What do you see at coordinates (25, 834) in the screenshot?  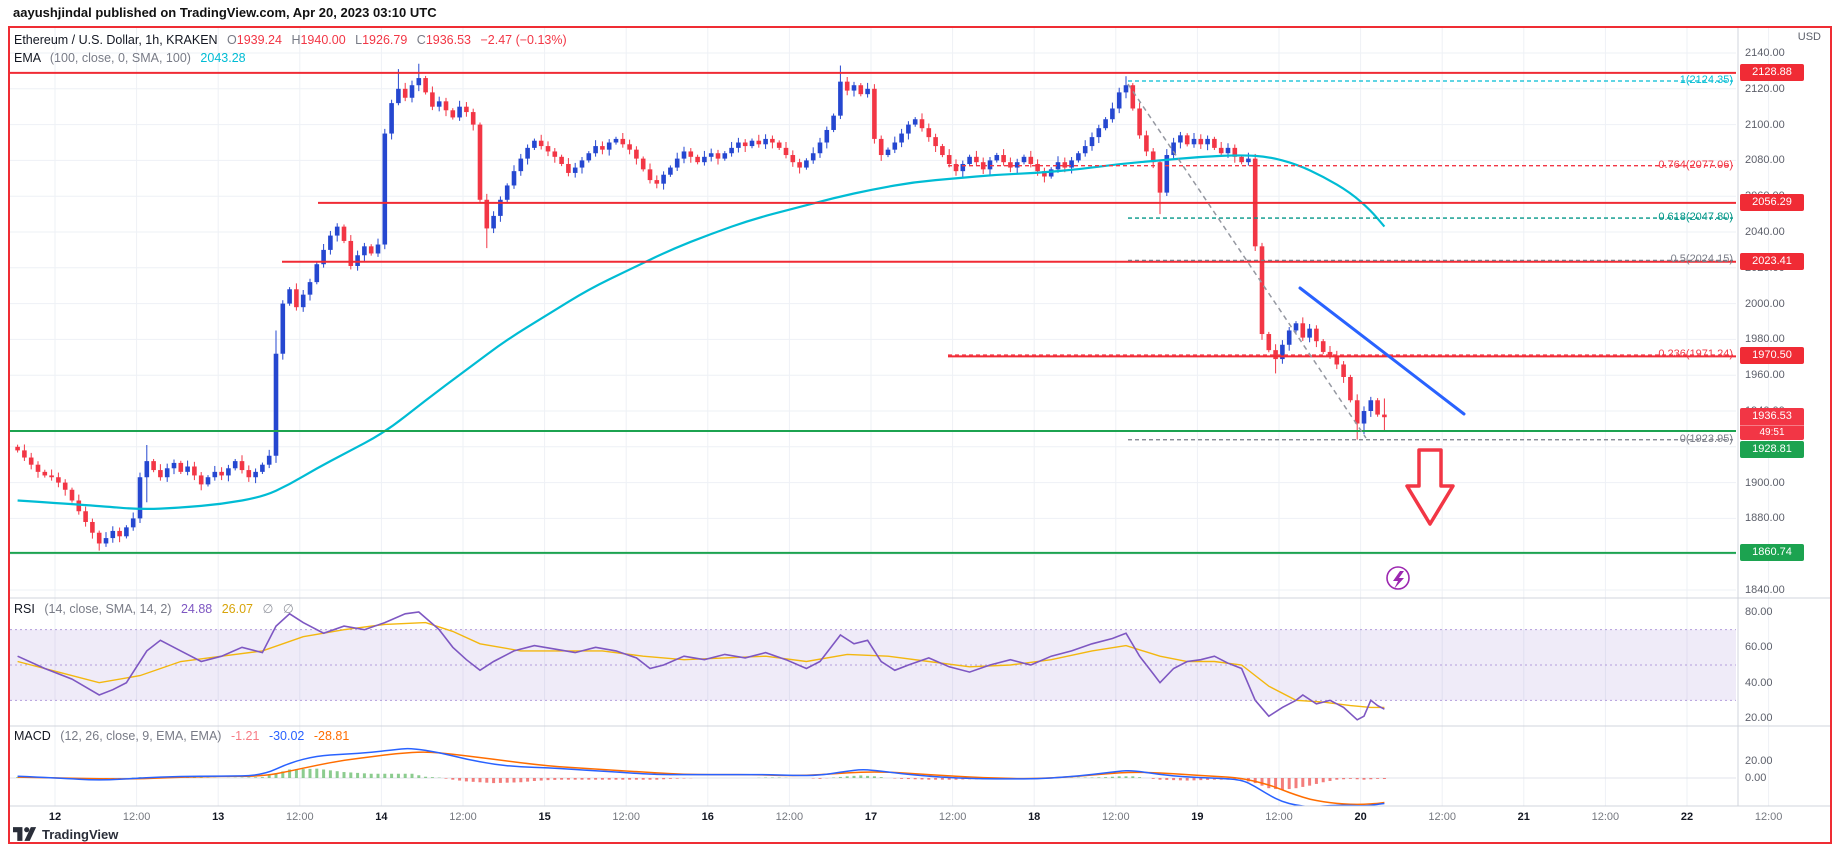 I see `tradingview-logo` at bounding box center [25, 834].